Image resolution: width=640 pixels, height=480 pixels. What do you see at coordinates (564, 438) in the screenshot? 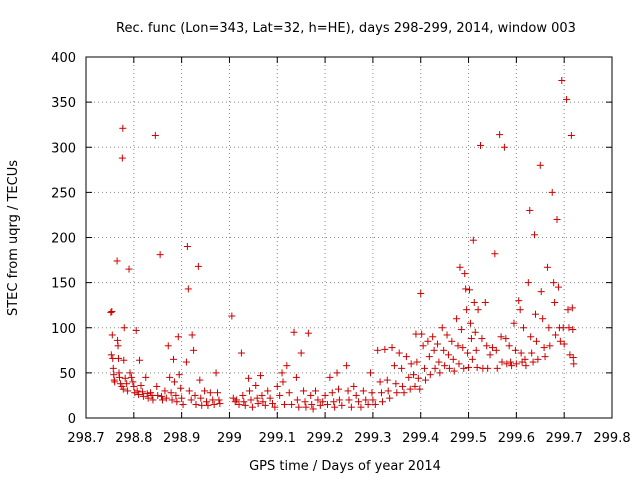
I see `x-tick-label: 299.7` at bounding box center [564, 438].